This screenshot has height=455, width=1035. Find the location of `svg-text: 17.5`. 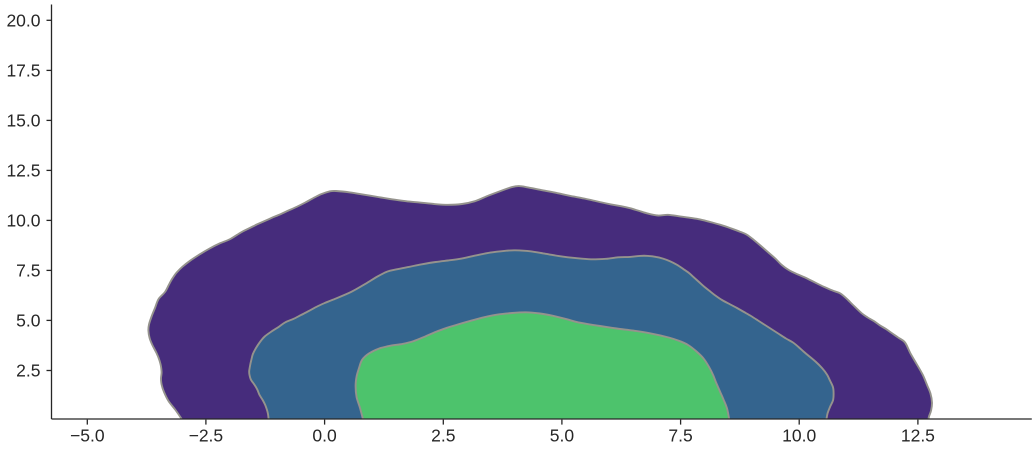

svg-text: 17.5 is located at coordinates (23, 71).